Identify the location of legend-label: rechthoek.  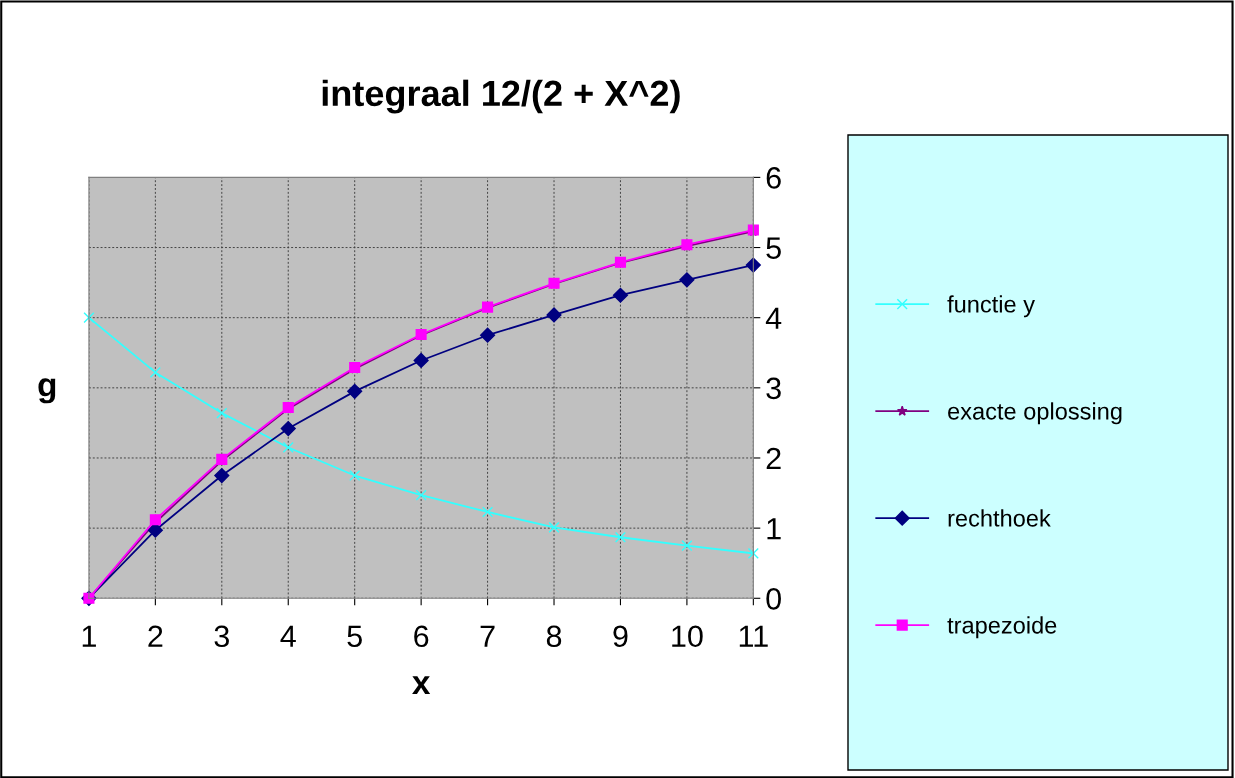
(999, 518).